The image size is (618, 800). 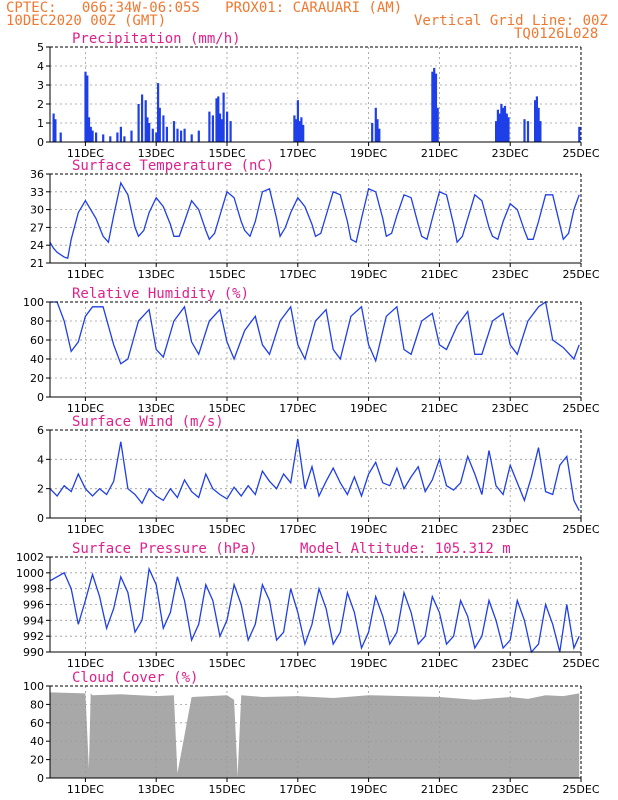 I want to click on pressure-xtick-label-6: 23DEC, so click(x=510, y=663).